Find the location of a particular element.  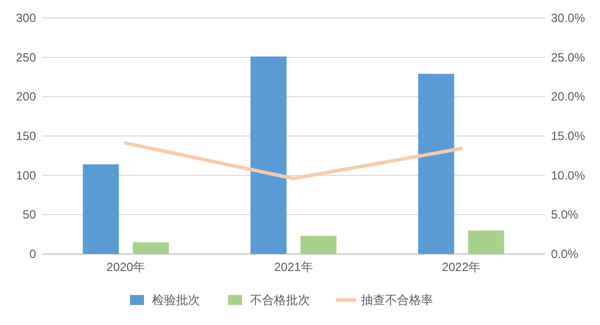

legend-label: 不合格批次 is located at coordinates (280, 300).